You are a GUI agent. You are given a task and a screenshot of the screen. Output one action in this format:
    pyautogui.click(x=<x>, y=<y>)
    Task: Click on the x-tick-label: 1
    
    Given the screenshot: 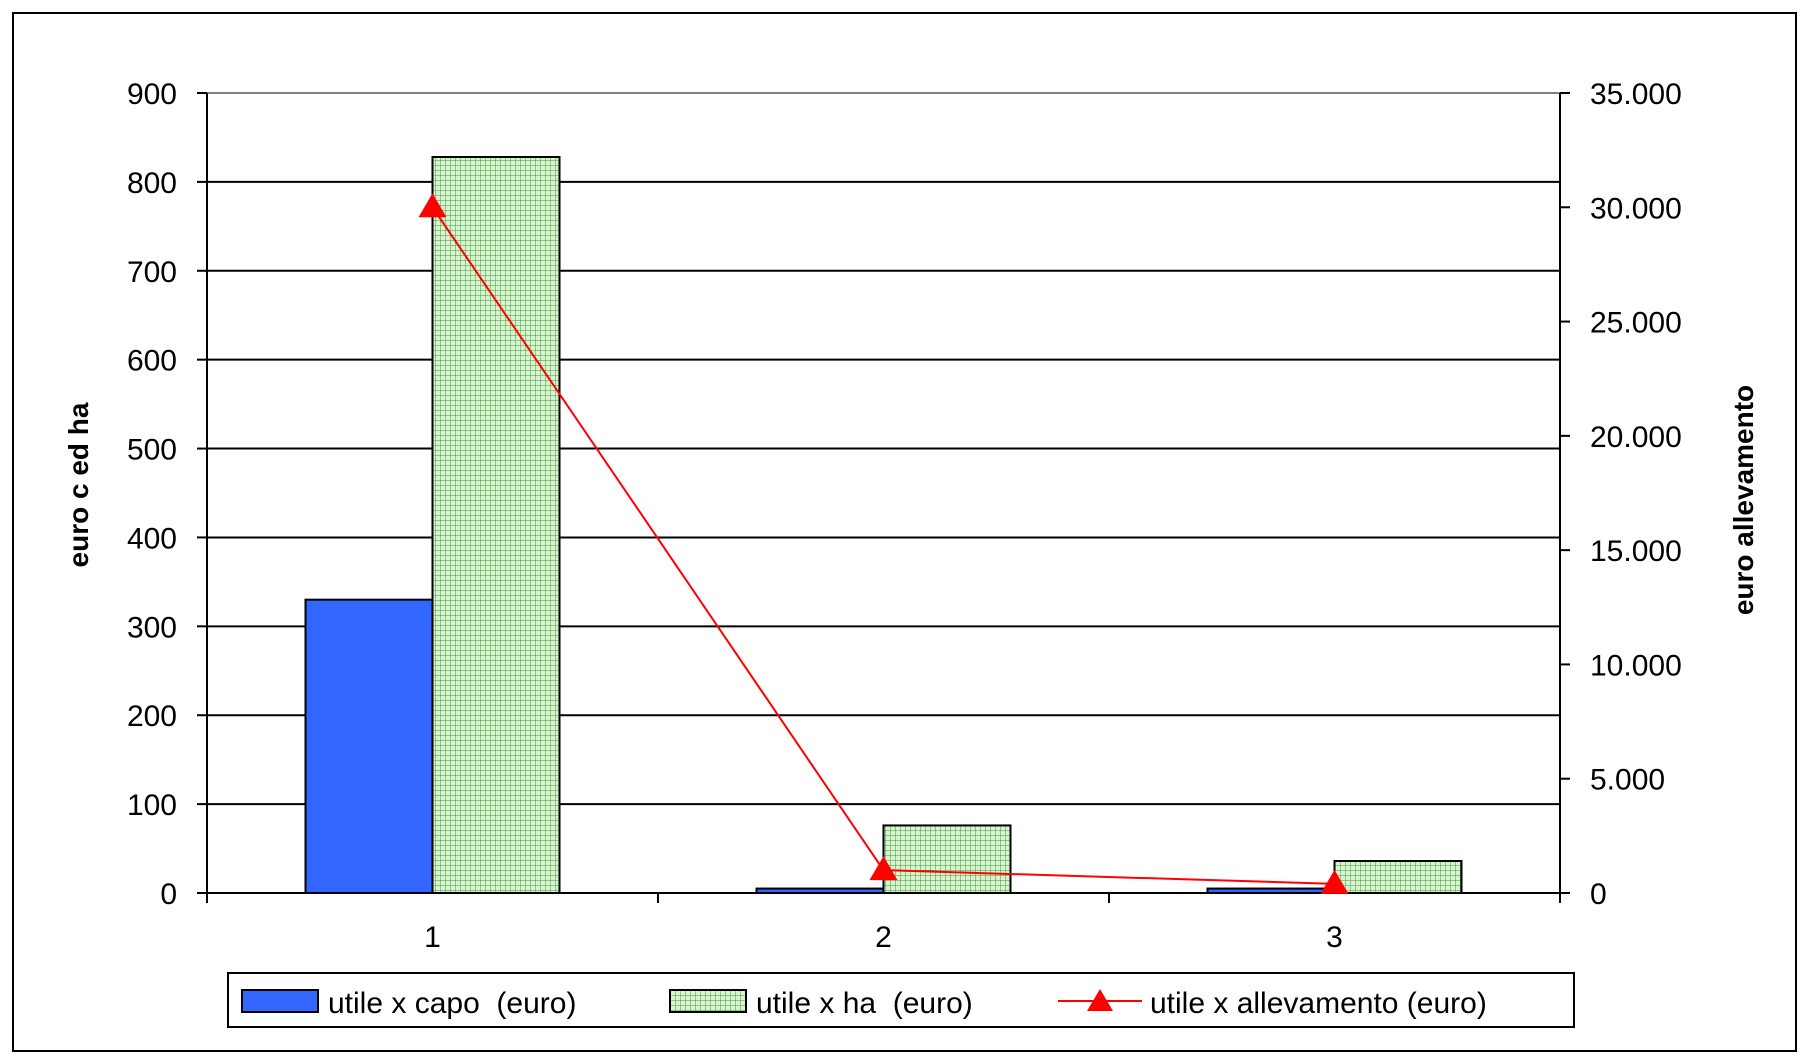 What is the action you would take?
    pyautogui.click(x=432, y=937)
    